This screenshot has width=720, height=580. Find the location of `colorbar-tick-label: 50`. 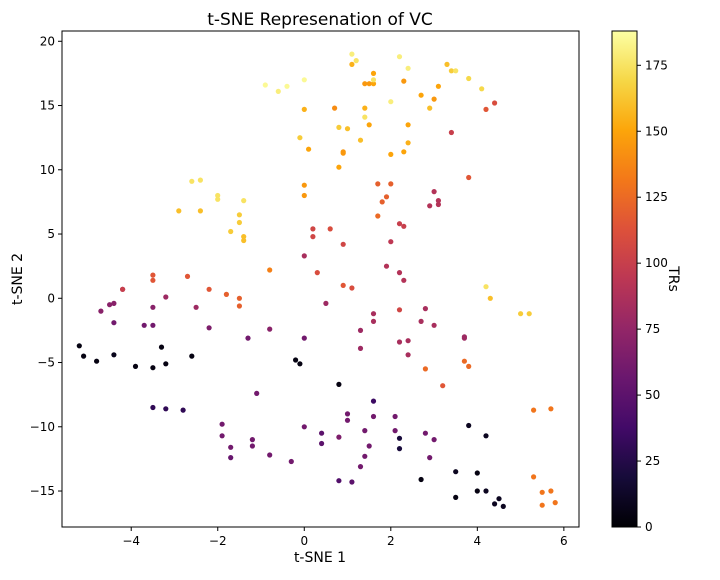

colorbar-tick-label: 50 is located at coordinates (652, 395).